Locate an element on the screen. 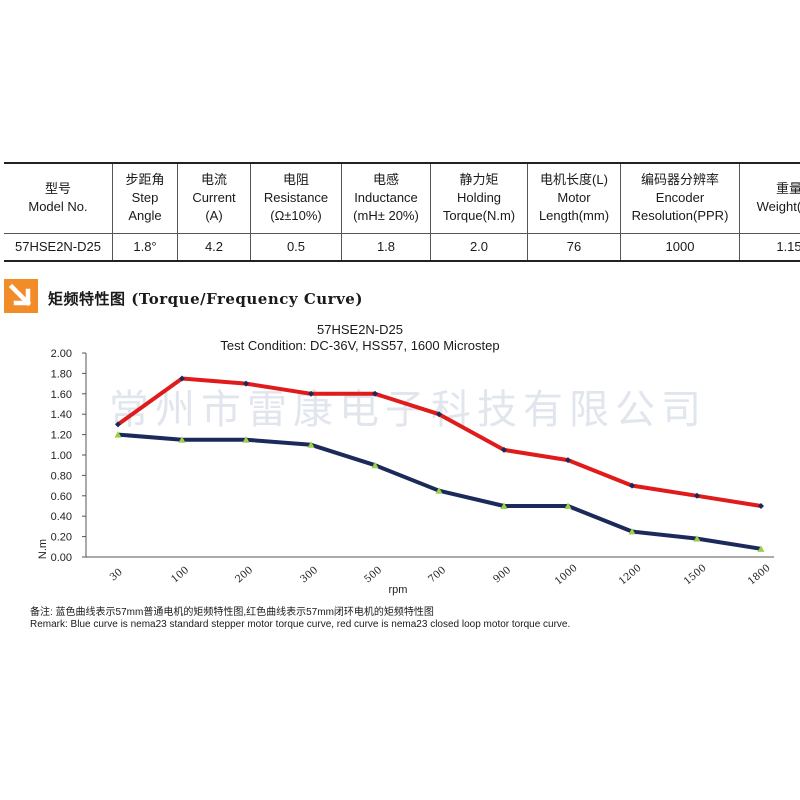  section-header: 矩频特性图 (Torque/Frequency Curve) is located at coordinates (254, 296).